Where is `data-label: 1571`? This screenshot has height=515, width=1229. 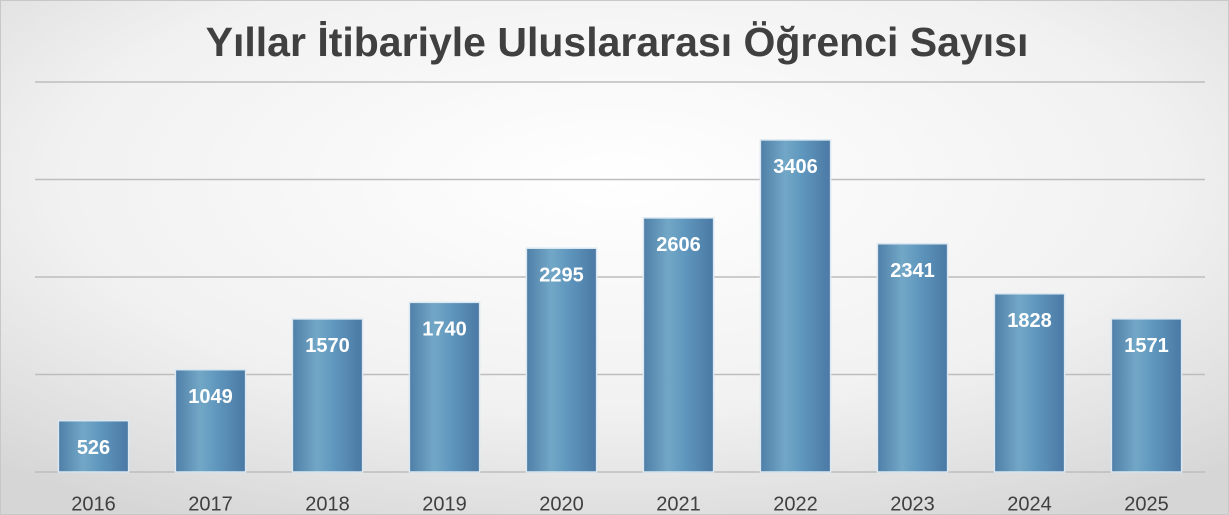
data-label: 1571 is located at coordinates (1146, 346).